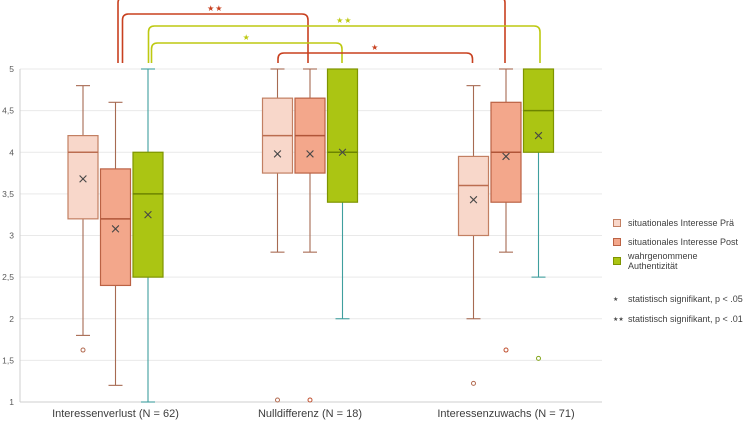  Describe the element at coordinates (618, 319) in the screenshot. I see `double-star-icon: ★★` at that location.